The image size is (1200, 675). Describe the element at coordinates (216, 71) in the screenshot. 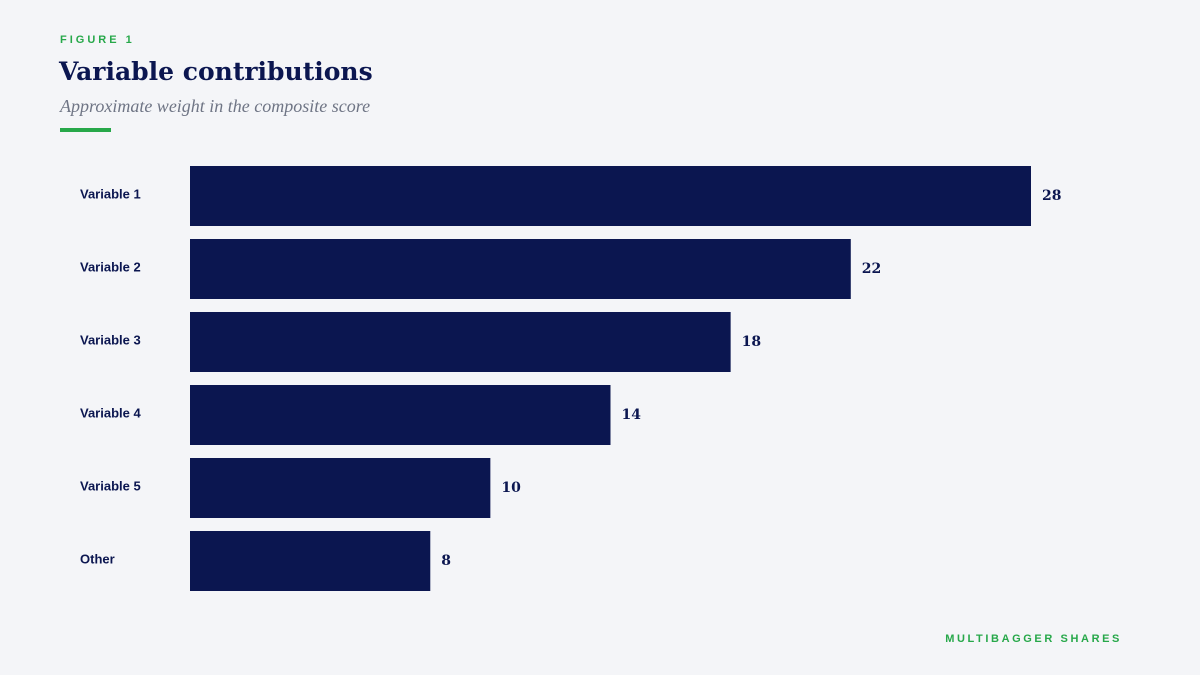

I see `chart-title: Variable contributions` at that location.